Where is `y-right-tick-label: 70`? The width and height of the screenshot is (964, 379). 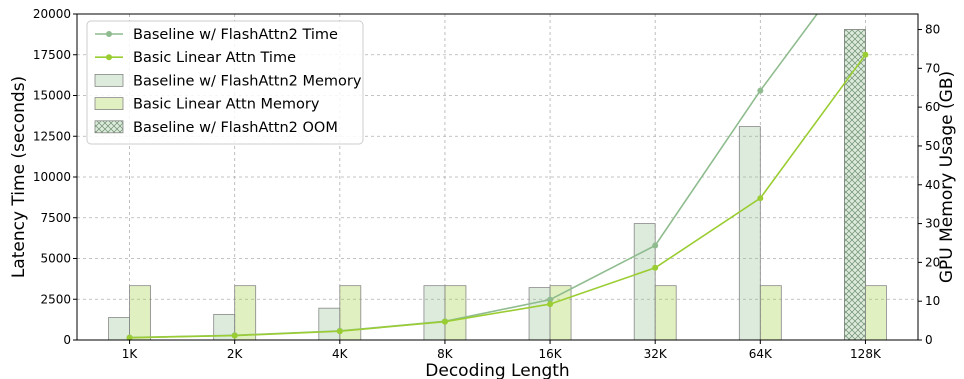 y-right-tick-label: 70 is located at coordinates (932, 68).